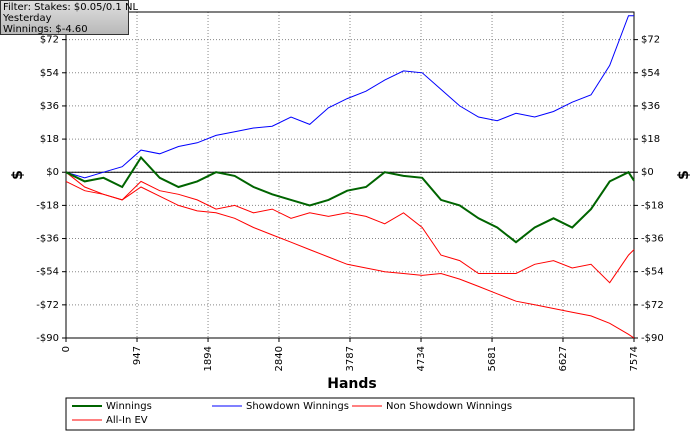 The image size is (700, 437). I want to click on y2-axis-label: $, so click(684, 175).